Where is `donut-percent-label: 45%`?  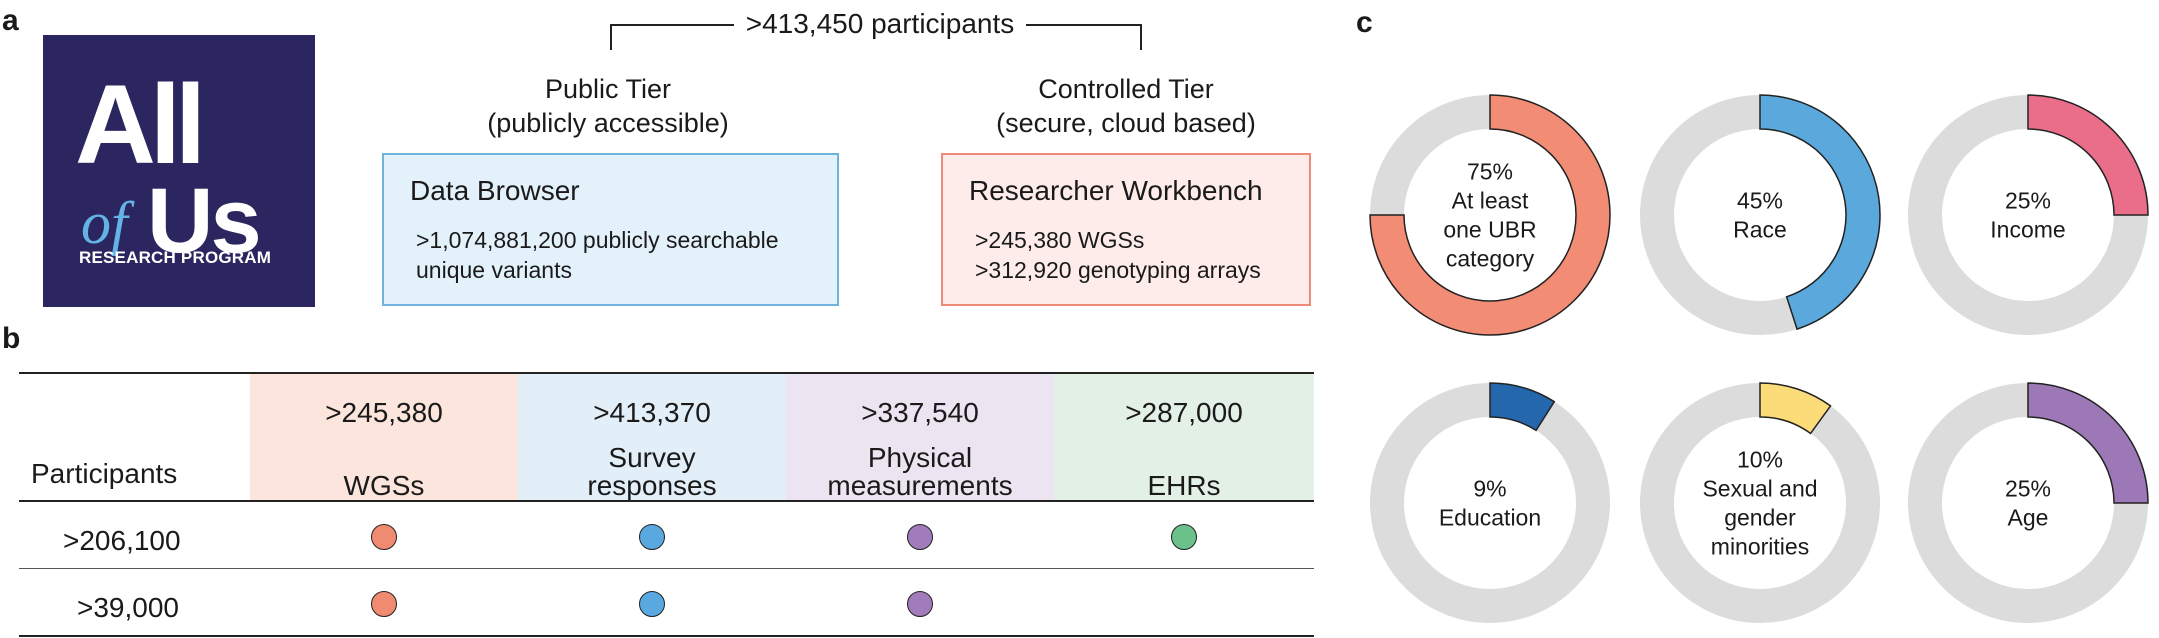
donut-percent-label: 45% is located at coordinates (1760, 201).